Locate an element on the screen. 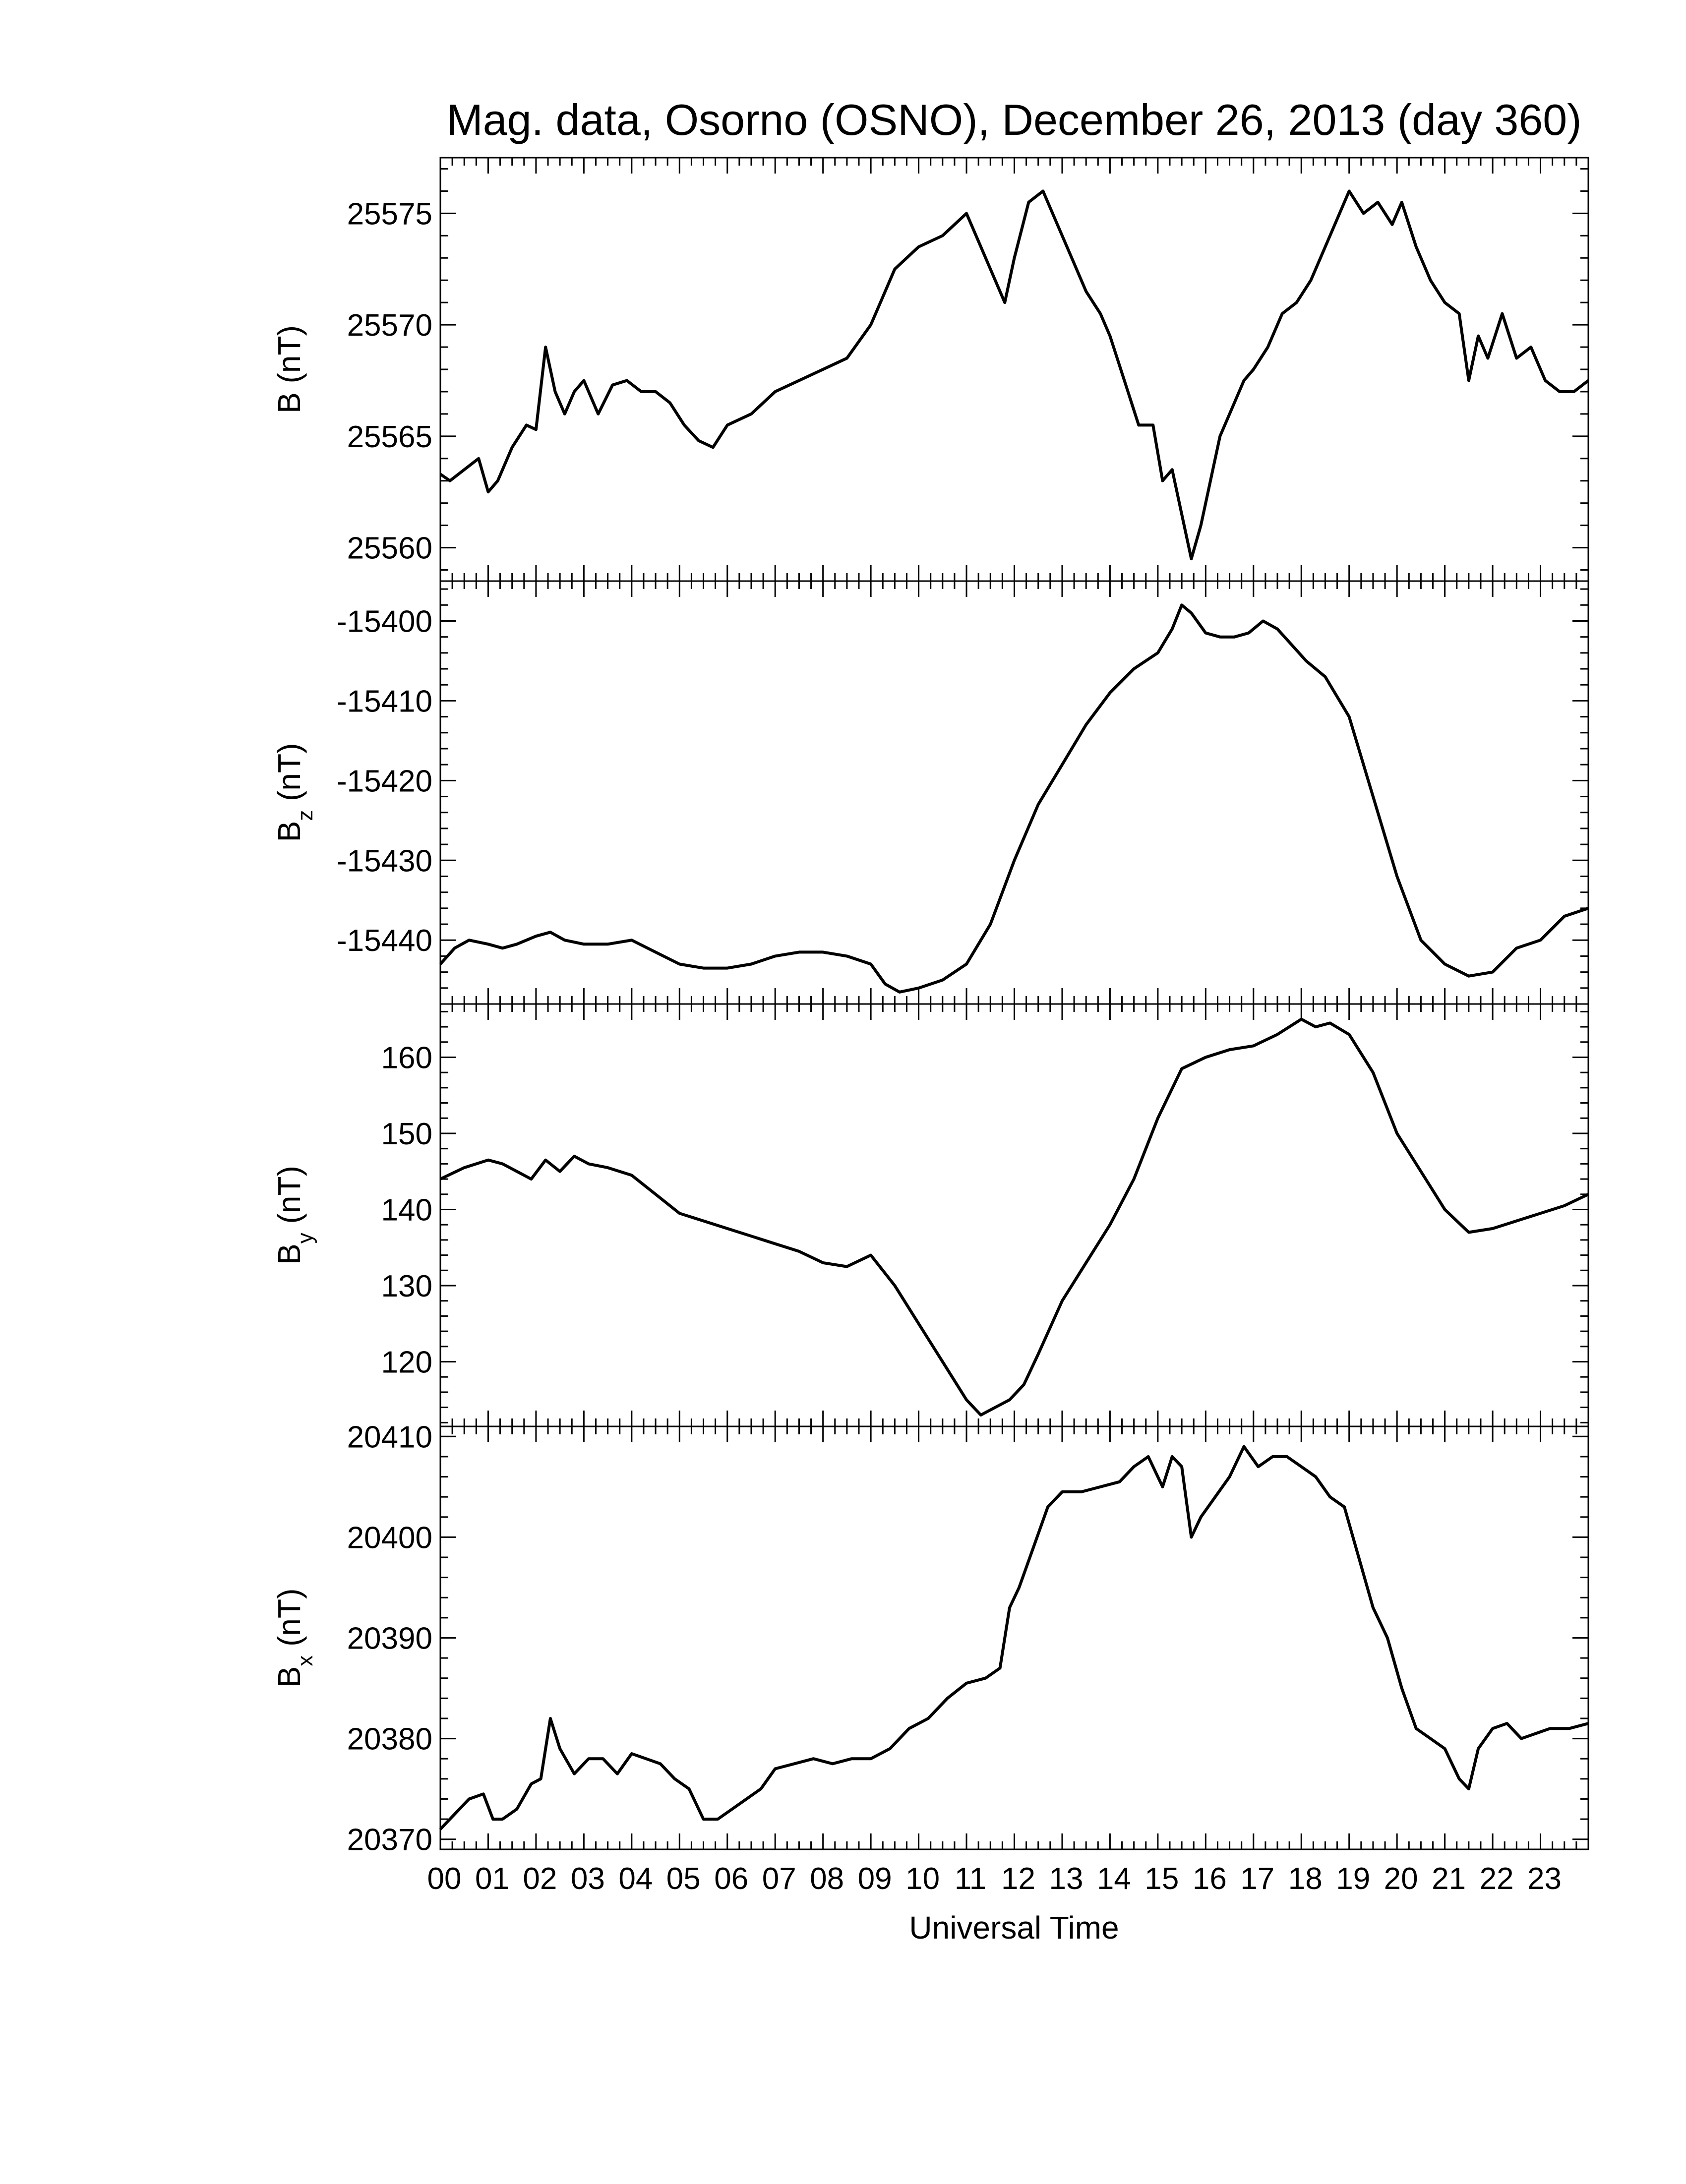 This screenshot has width=1686, height=2184. x-tick-label: 07 is located at coordinates (779, 1879).